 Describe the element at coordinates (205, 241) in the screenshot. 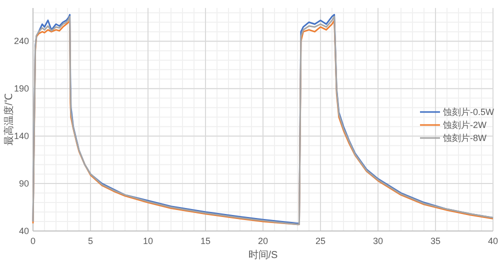

I see `x-tick-label: 15` at that location.